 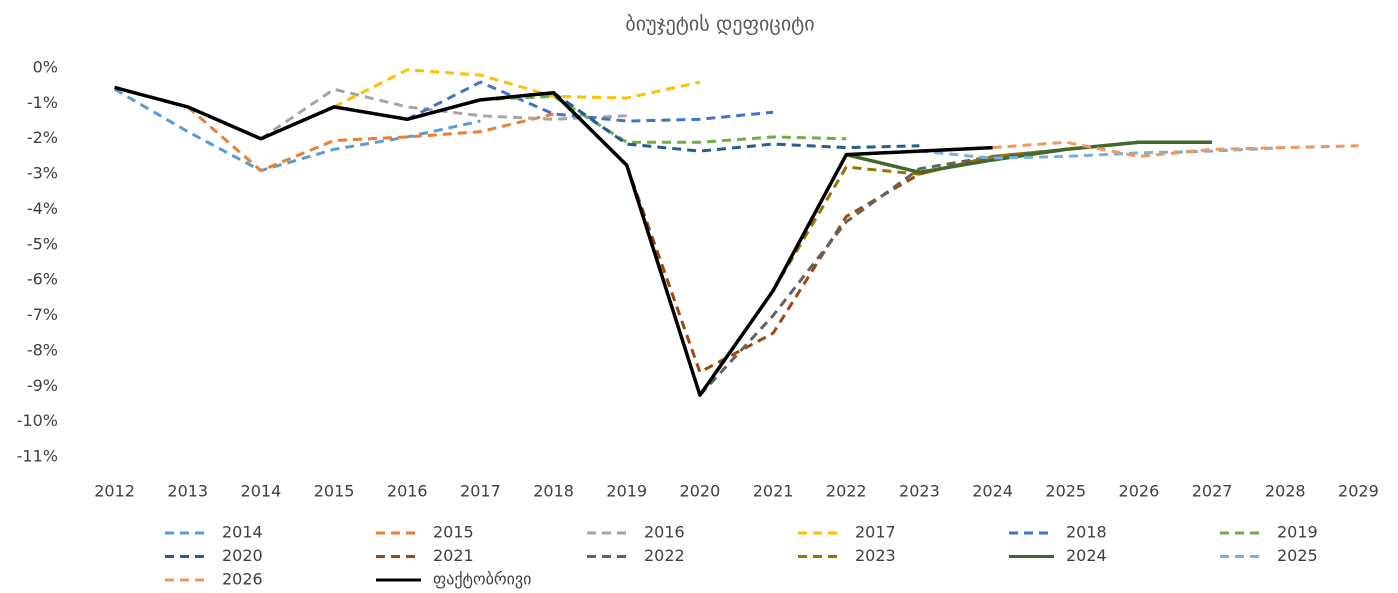 What do you see at coordinates (875, 555) in the screenshot?
I see `legend-label: 2023` at bounding box center [875, 555].